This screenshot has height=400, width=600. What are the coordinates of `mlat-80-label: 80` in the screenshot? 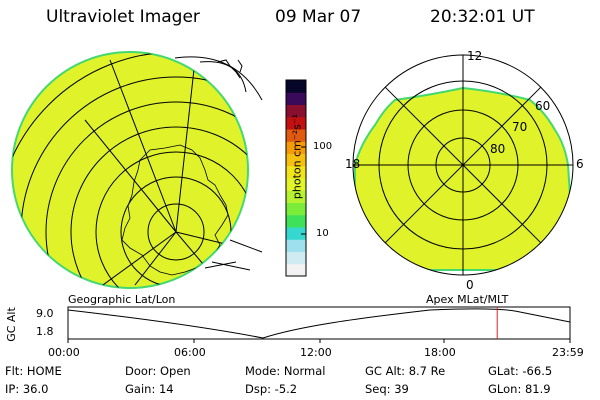 It's located at (497, 149).